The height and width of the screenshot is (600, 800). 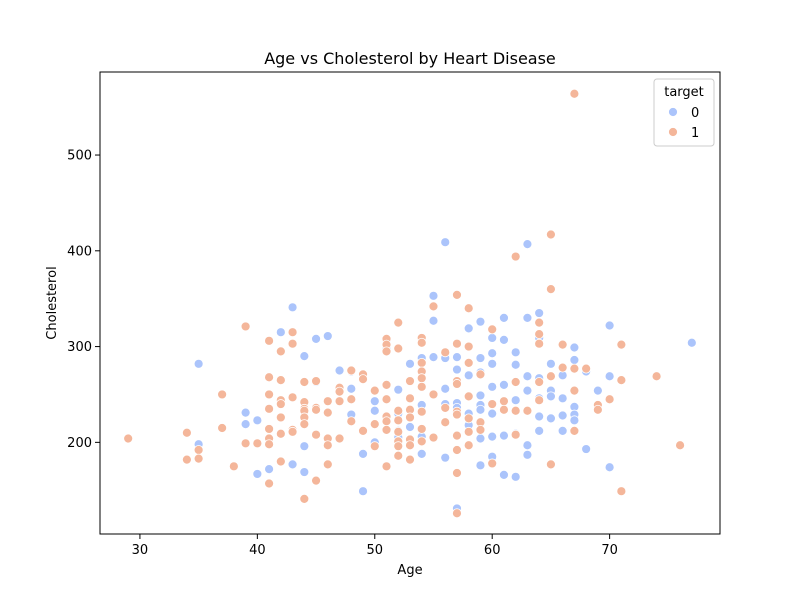 What do you see at coordinates (695, 113) in the screenshot?
I see `legend-label-0: 0` at bounding box center [695, 113].